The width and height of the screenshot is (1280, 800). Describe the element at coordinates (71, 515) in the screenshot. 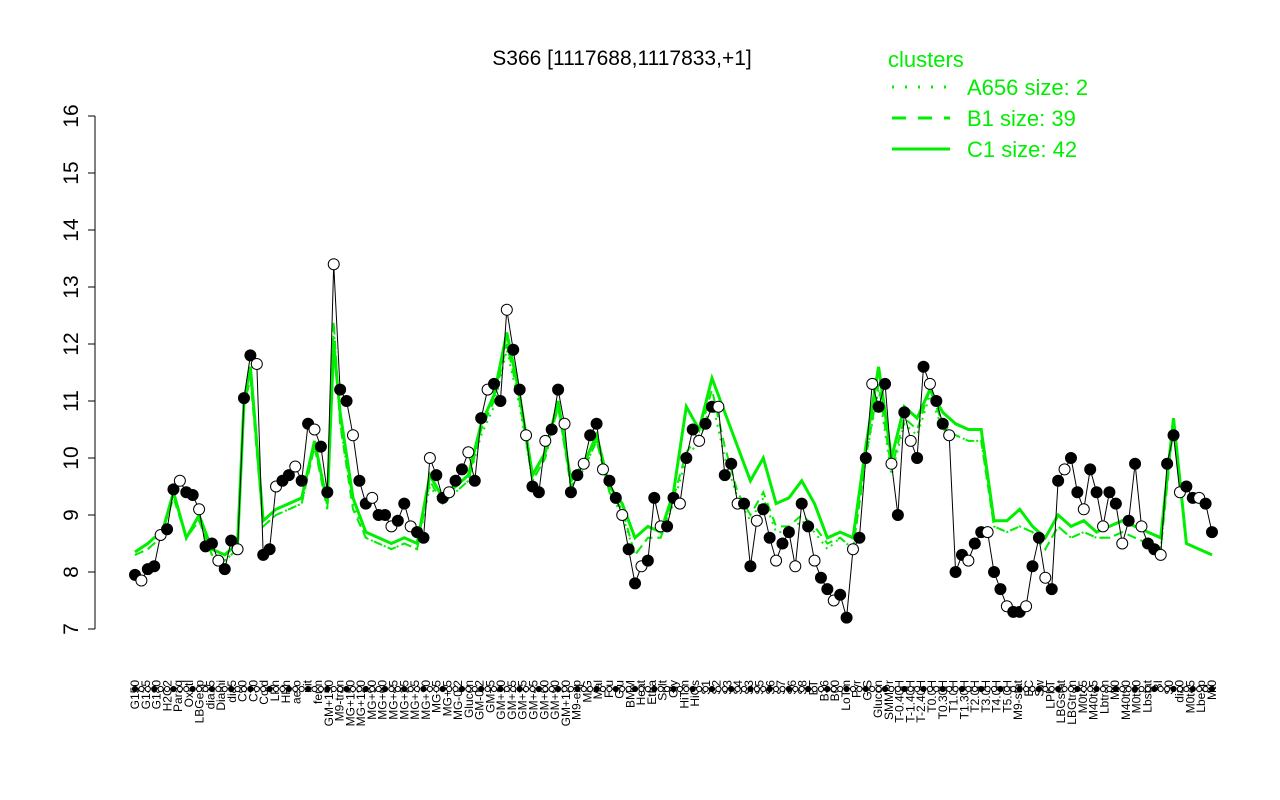

I see `y-tick-label: 9` at that location.